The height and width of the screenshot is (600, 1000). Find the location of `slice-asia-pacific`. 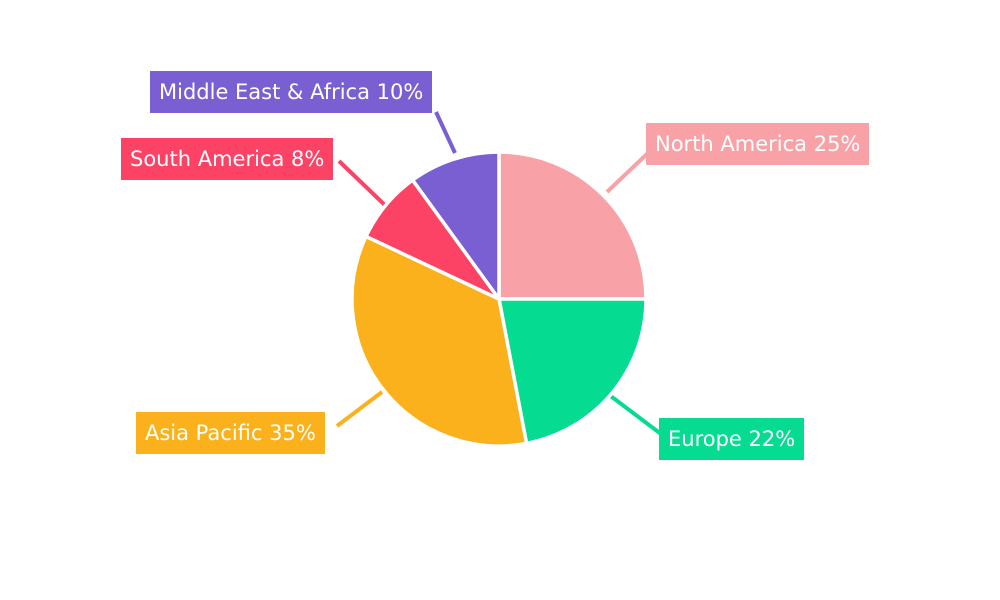

slice-asia-pacific is located at coordinates (439, 341).